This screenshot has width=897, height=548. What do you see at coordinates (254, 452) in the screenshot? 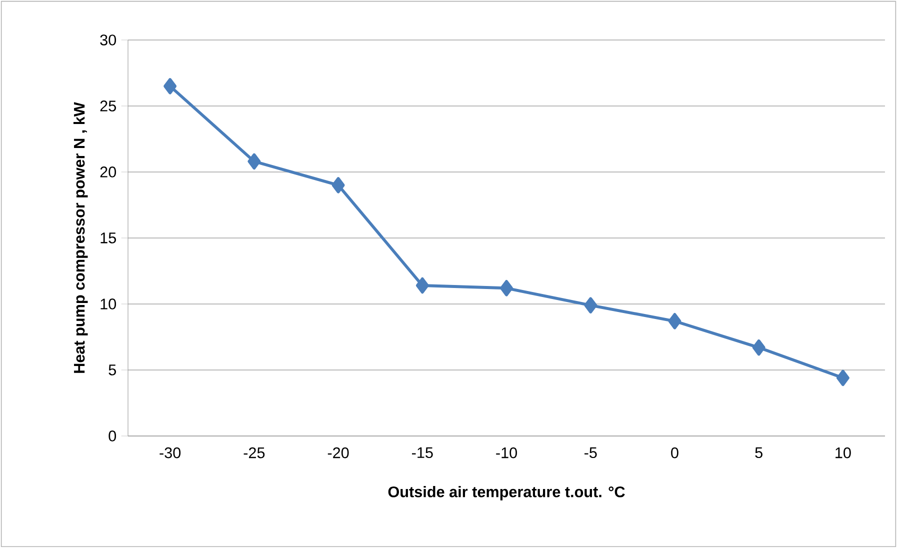
I see `x-tick-label: -25` at bounding box center [254, 452].